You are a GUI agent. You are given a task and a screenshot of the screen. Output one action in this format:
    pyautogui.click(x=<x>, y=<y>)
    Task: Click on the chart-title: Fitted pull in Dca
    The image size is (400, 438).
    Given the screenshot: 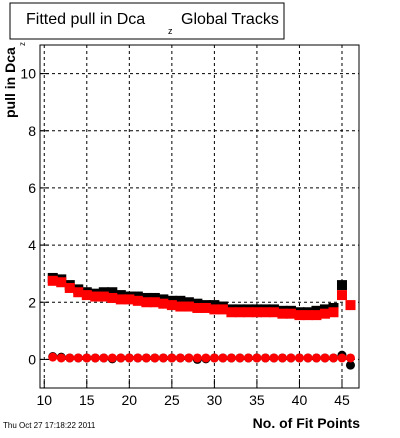 What is the action you would take?
    pyautogui.click(x=85, y=19)
    